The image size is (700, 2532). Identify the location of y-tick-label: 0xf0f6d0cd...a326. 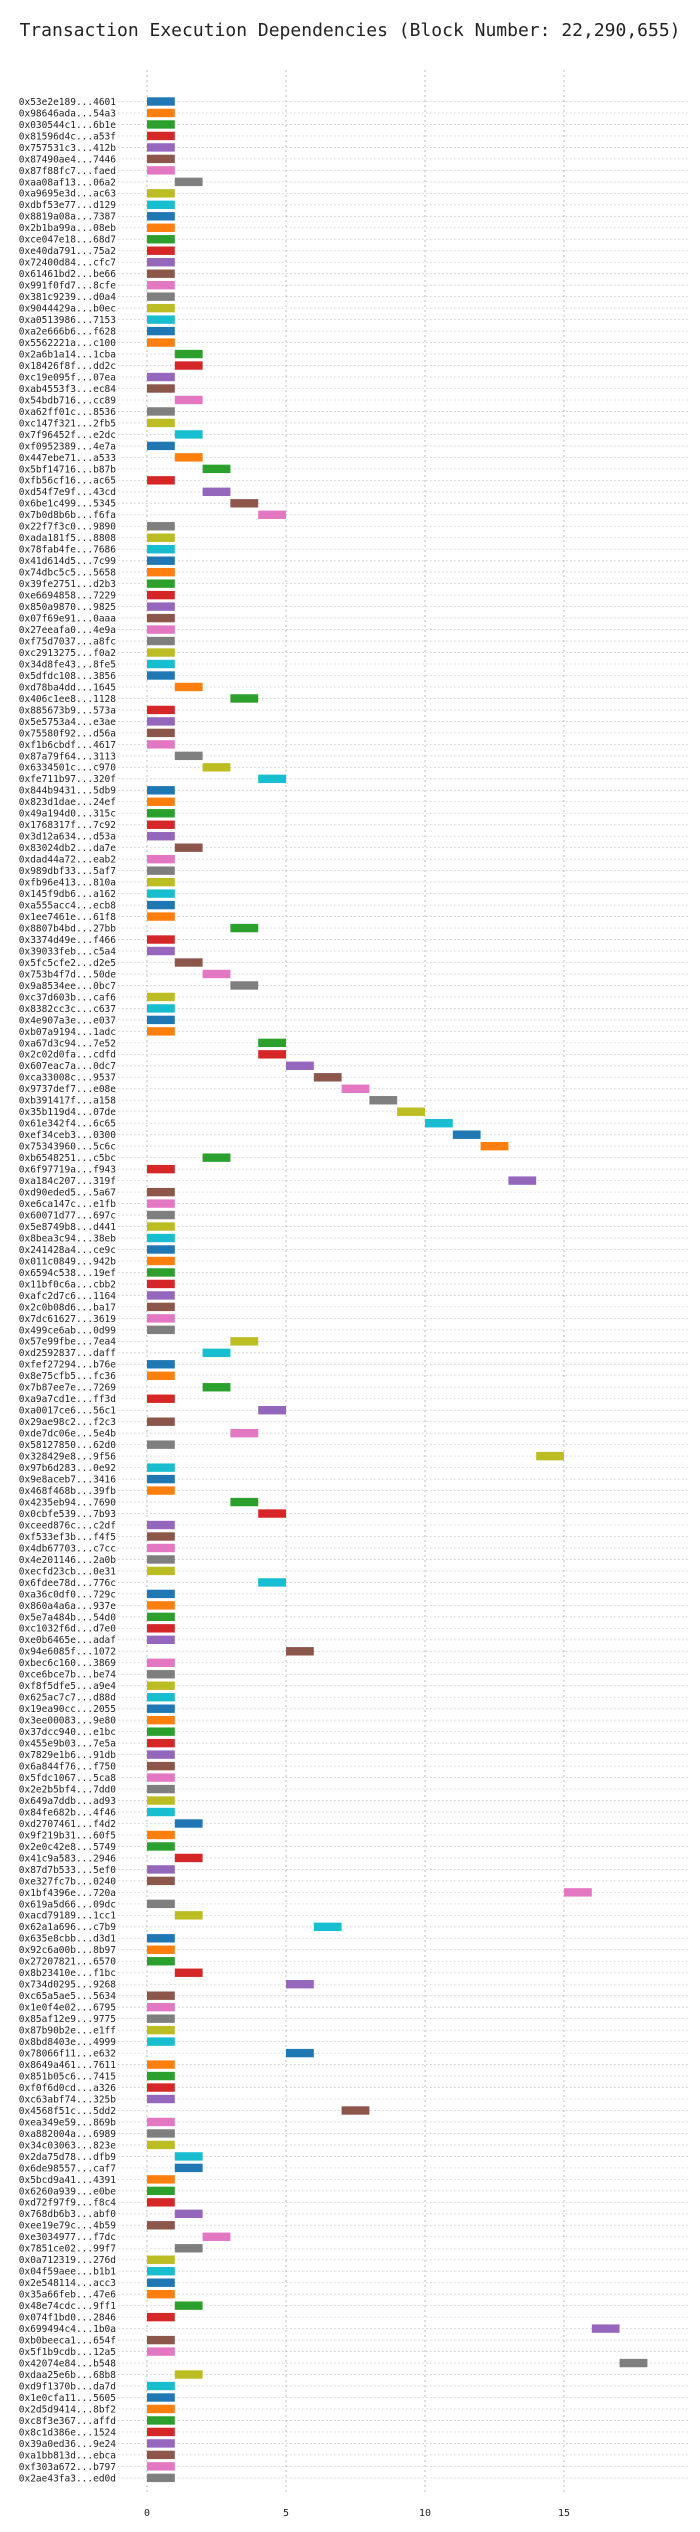
(68, 2088).